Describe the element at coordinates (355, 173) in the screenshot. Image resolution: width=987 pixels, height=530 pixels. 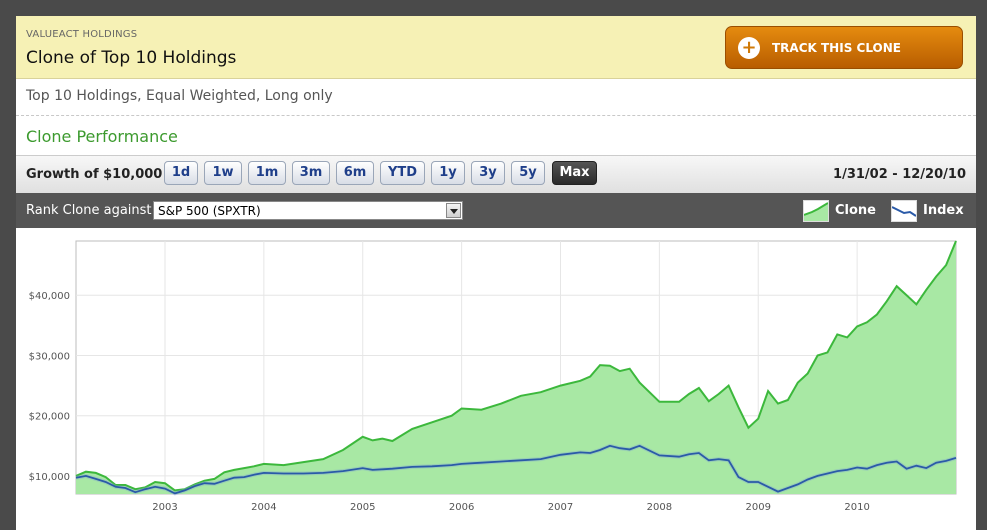
I see `range-button-6m: 6m` at that location.